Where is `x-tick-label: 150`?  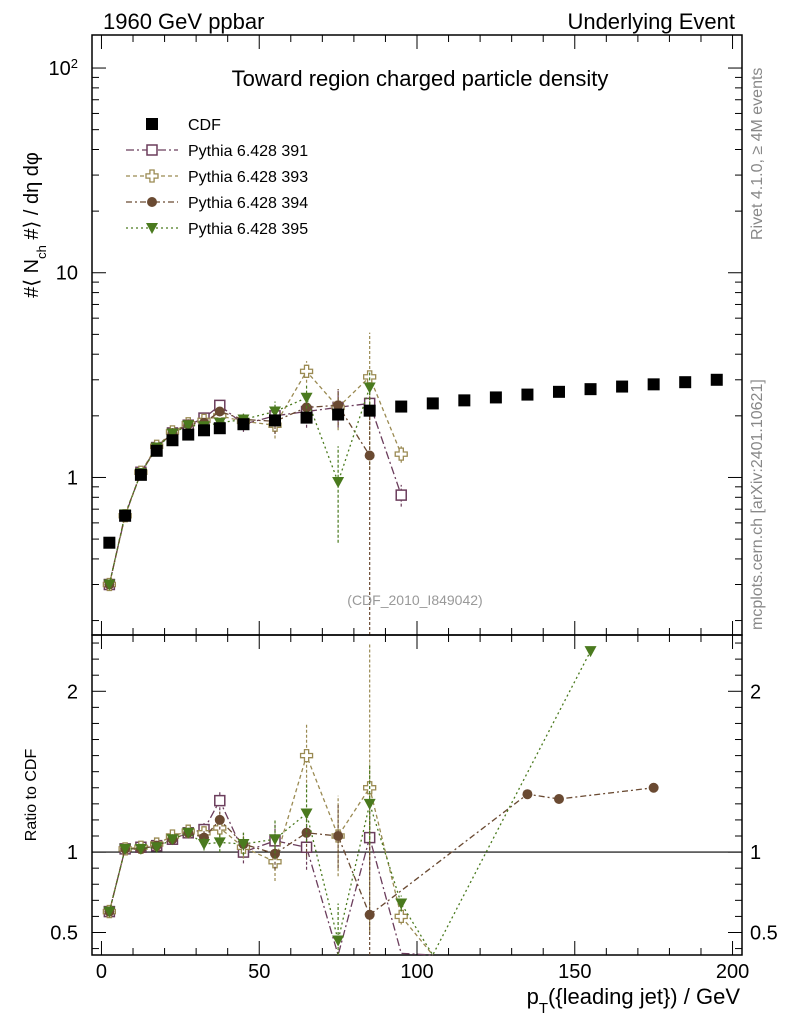
x-tick-label: 150 is located at coordinates (574, 972).